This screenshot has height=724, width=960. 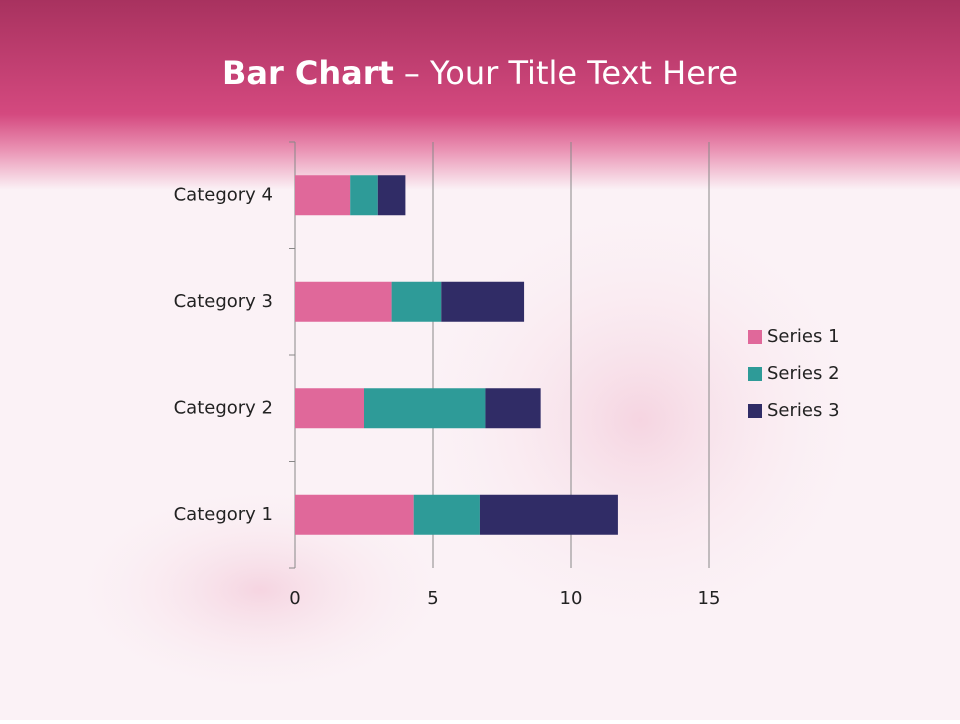 What do you see at coordinates (803, 336) in the screenshot?
I see `legend-label: Series 1` at bounding box center [803, 336].